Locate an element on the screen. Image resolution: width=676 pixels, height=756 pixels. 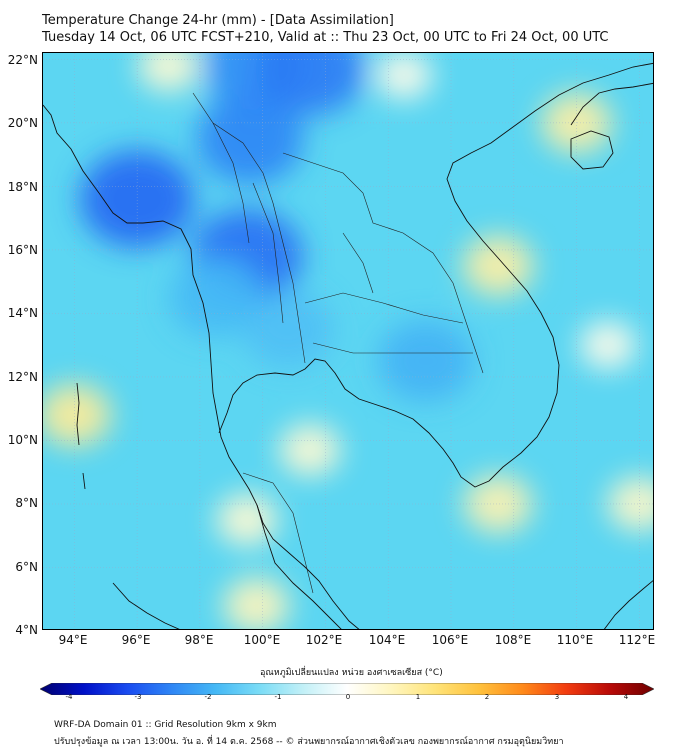
border-south is located at coordinates (278, 533).